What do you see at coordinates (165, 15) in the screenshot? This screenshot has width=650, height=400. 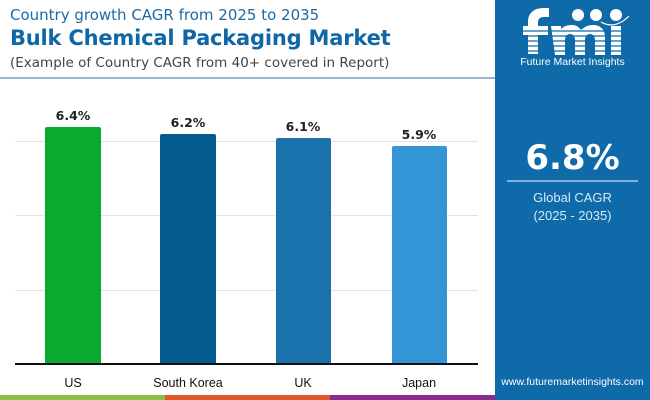 I see `chart-subtitle: Country growth CAGR from 2025 to 2035` at bounding box center [165, 15].